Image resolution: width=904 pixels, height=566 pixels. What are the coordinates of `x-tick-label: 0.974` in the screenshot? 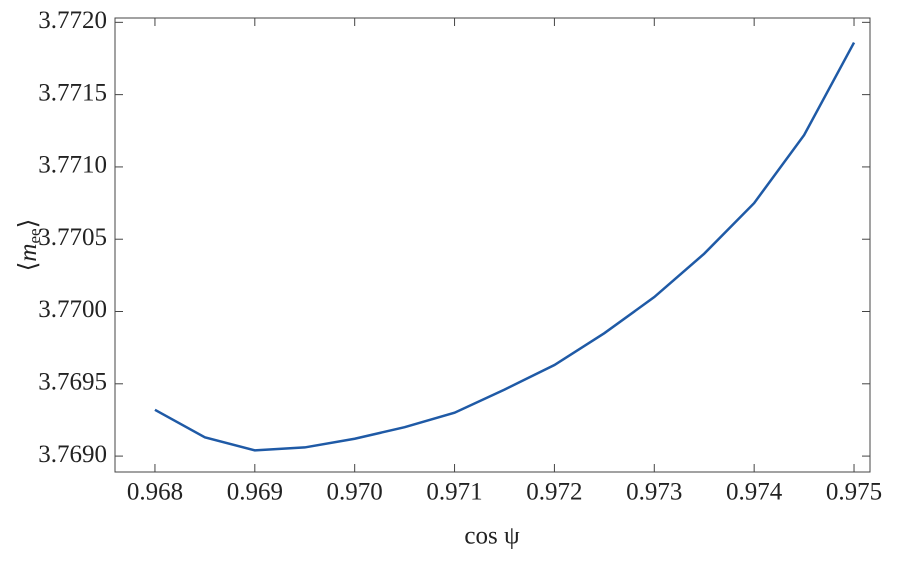 It's located at (754, 492).